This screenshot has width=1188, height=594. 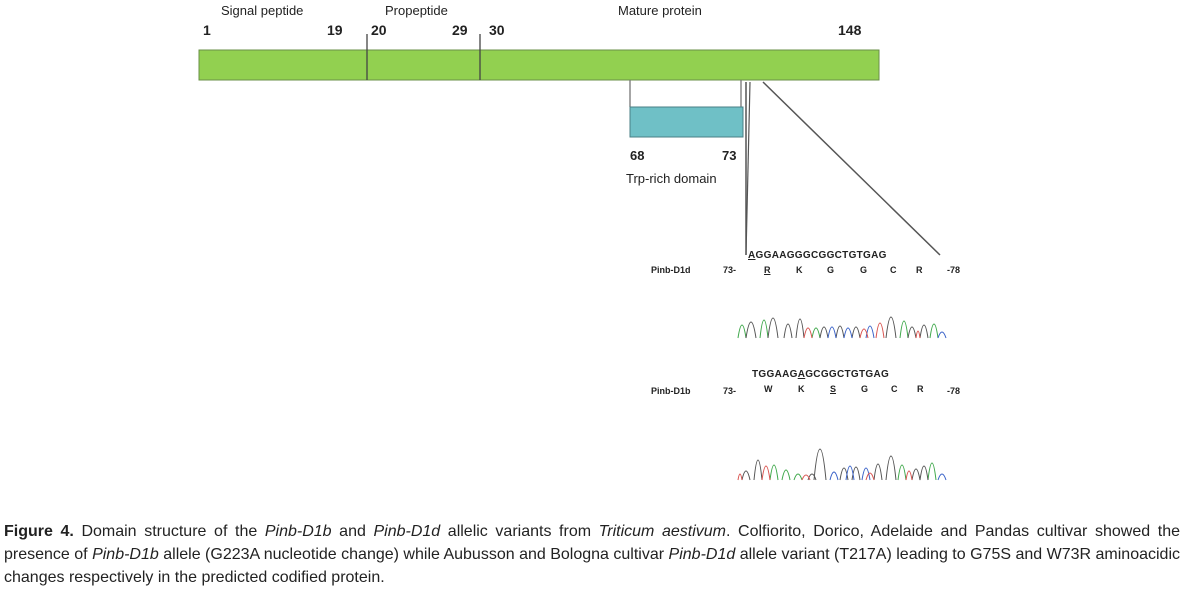 I want to click on region-label-propeptide: Propeptide, so click(x=416, y=10).